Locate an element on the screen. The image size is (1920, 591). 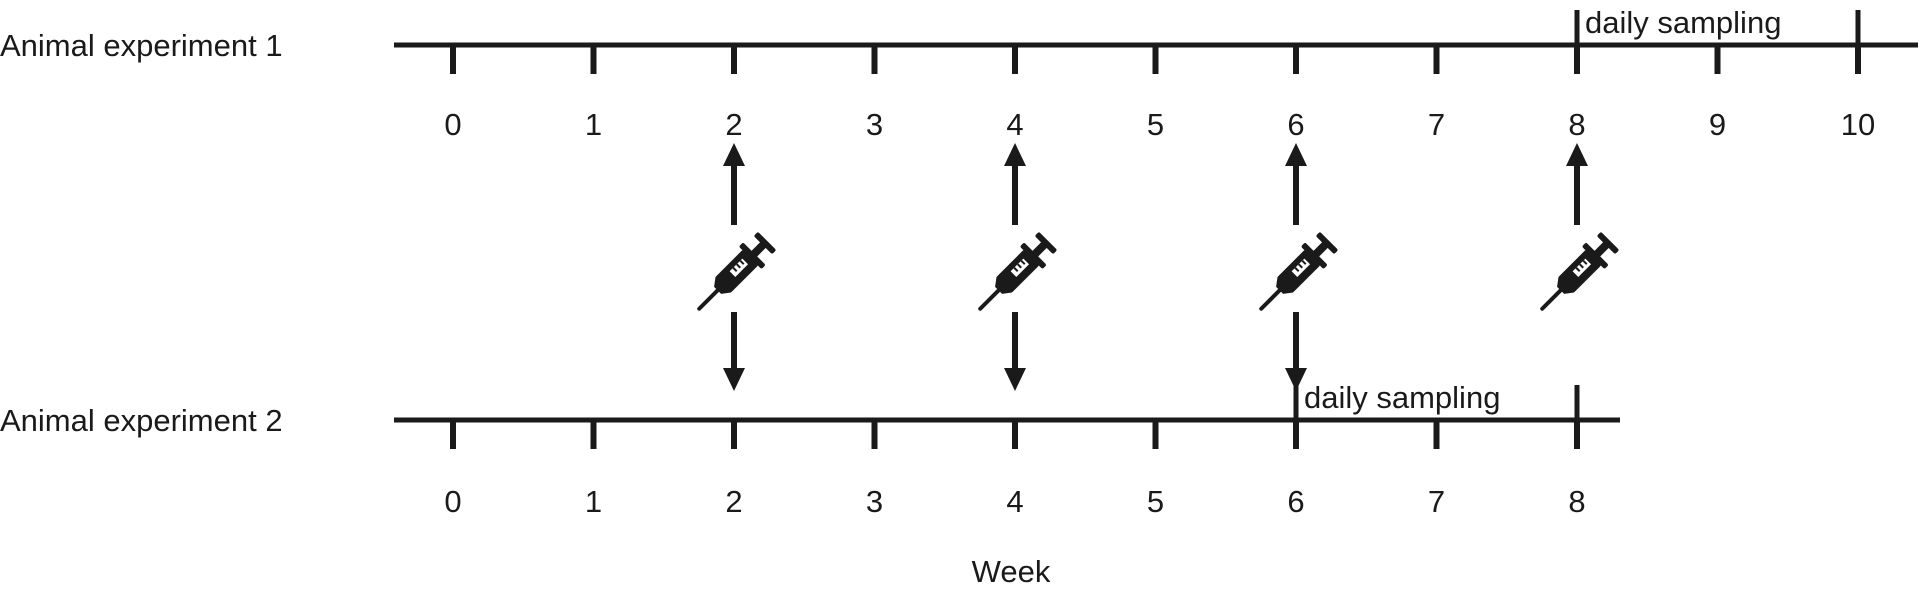
week-tick-label: 10 is located at coordinates (1858, 124).